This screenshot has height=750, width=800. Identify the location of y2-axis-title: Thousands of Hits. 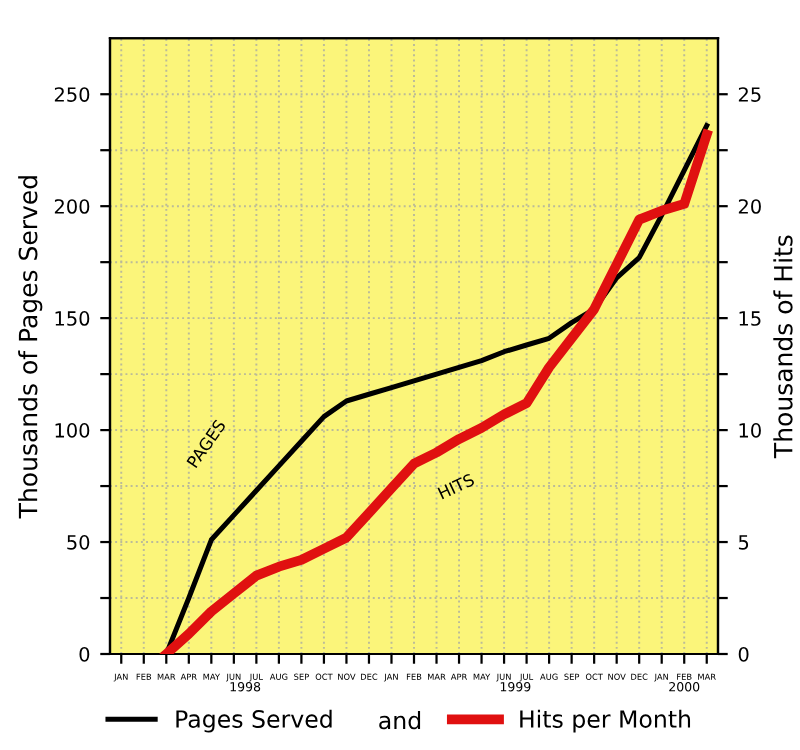
(783, 347).